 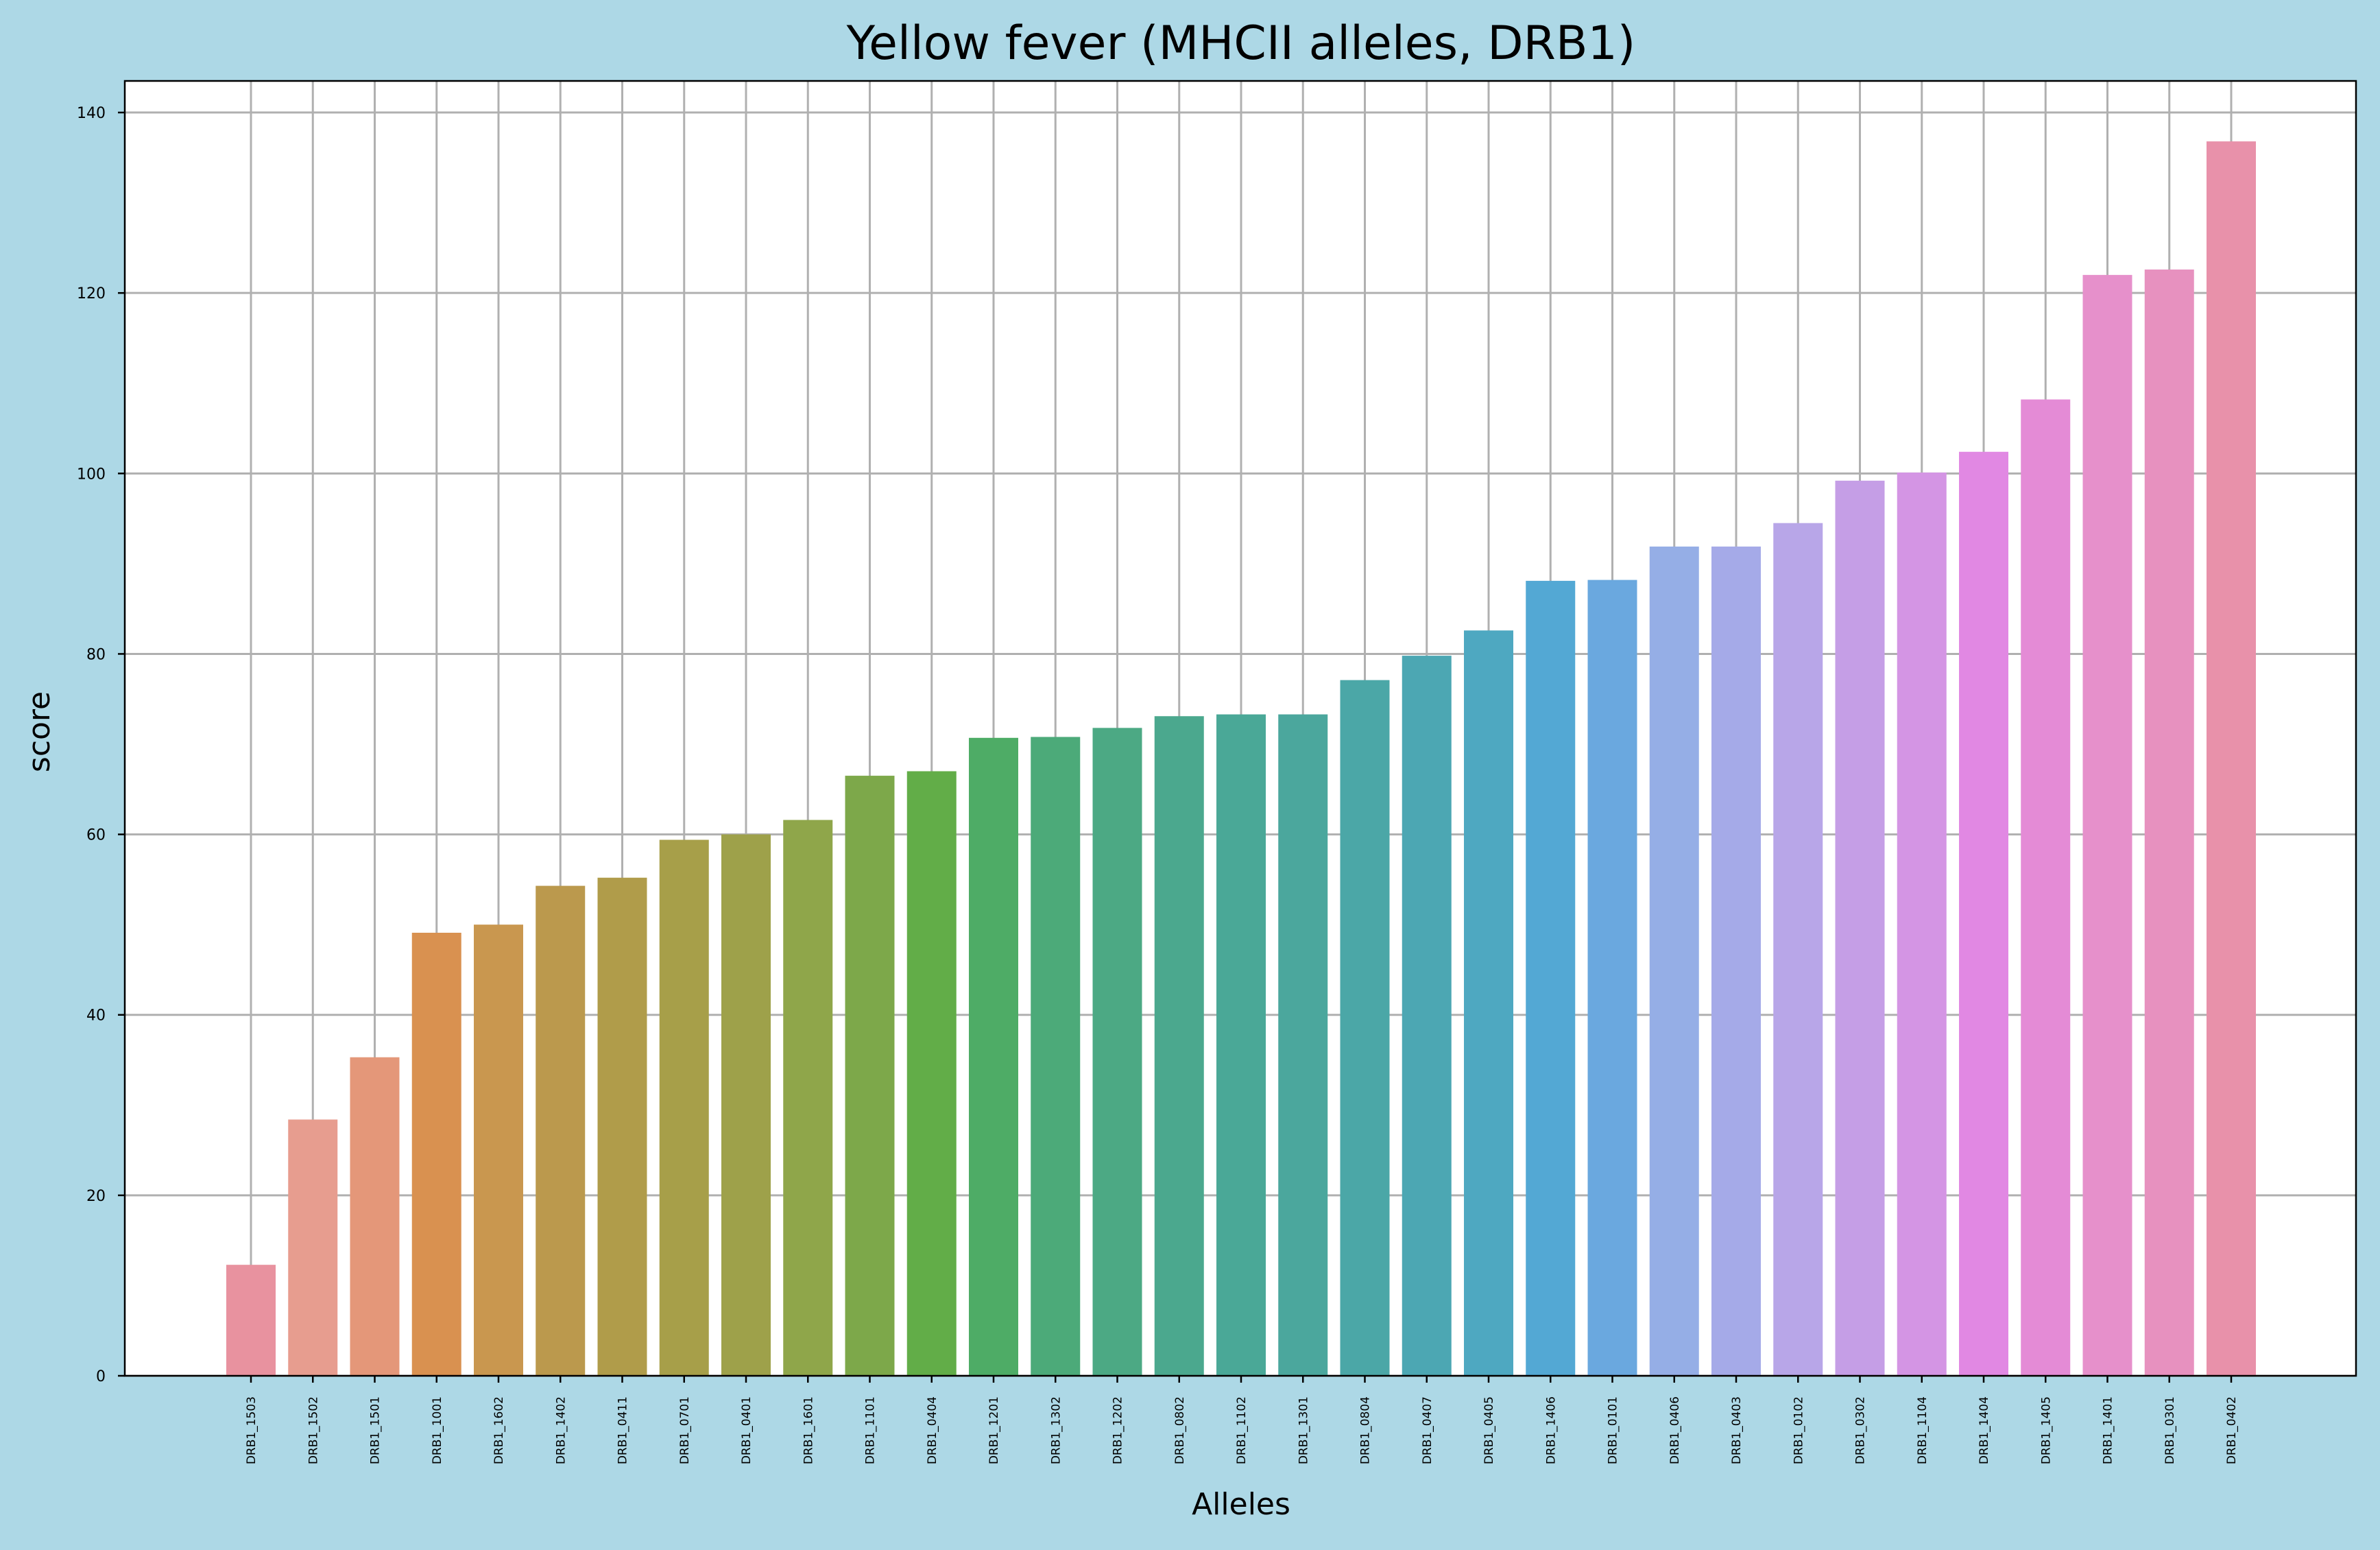 I want to click on x-tick-label: DRB1_1302, so click(x=1056, y=1430).